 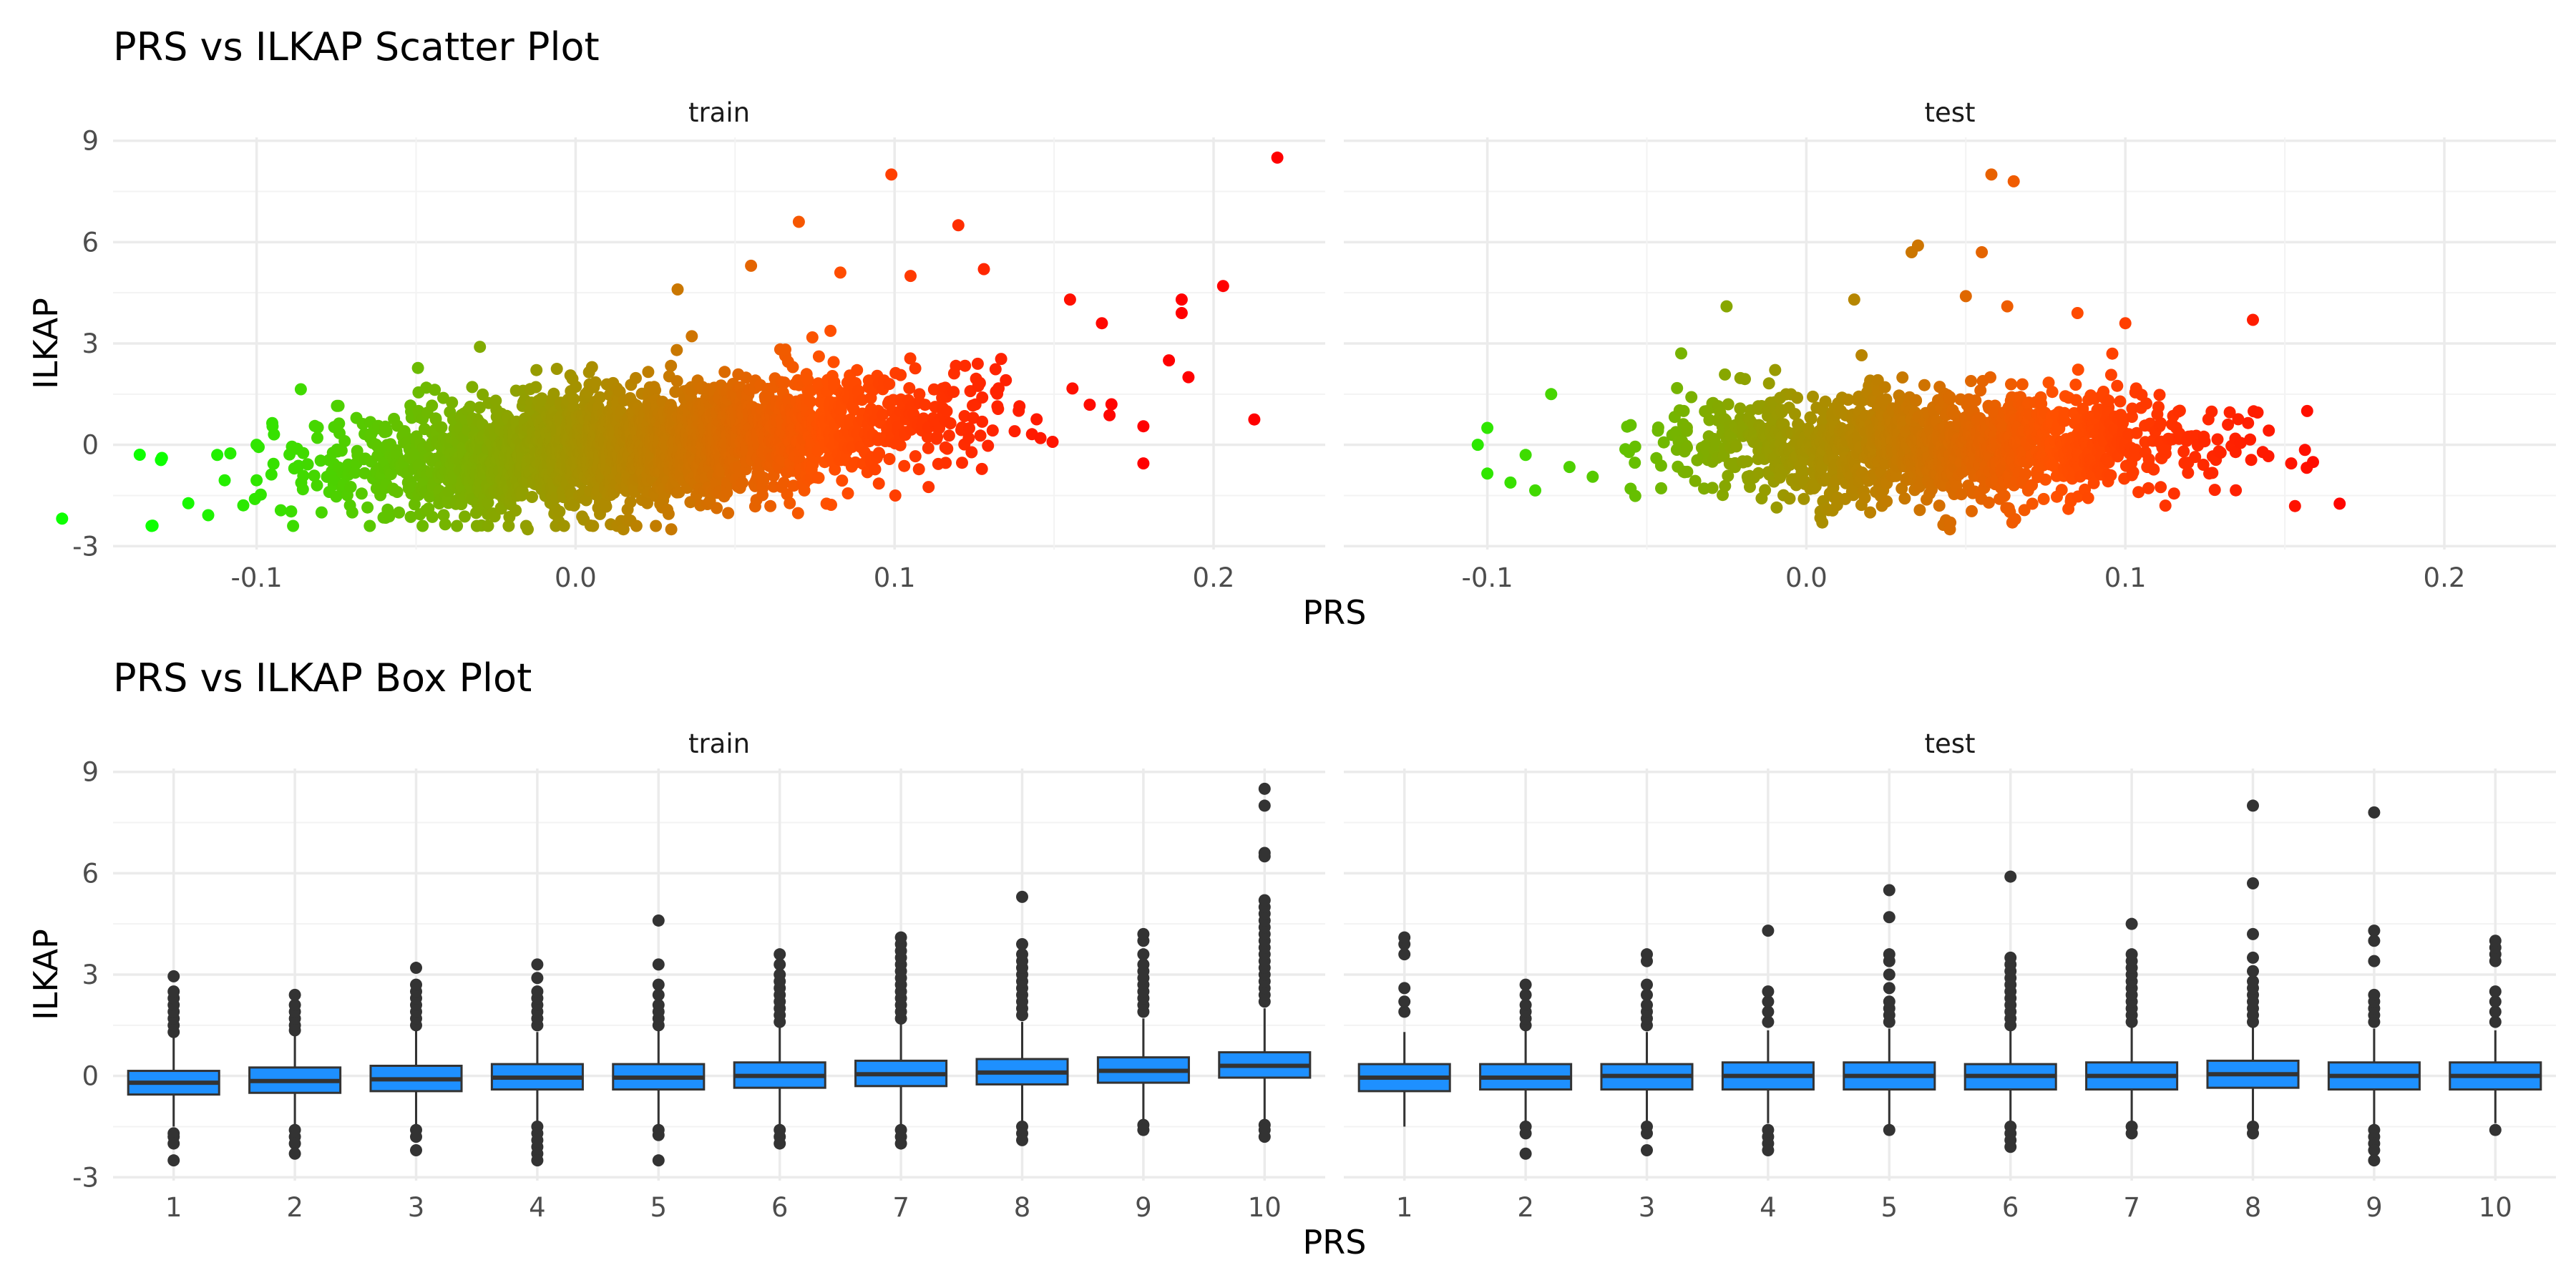 What do you see at coordinates (2131, 1207) in the screenshot?
I see `box-x-tick-label: 7` at bounding box center [2131, 1207].